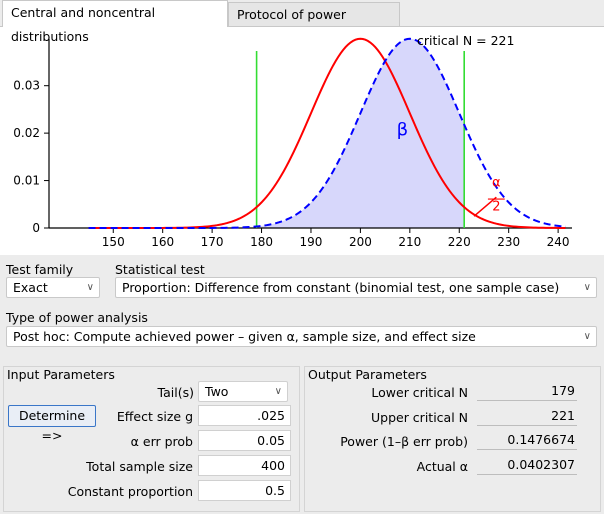 The image size is (604, 514). I want to click on upper-critical-n-label: Upper critical N, so click(419, 417).